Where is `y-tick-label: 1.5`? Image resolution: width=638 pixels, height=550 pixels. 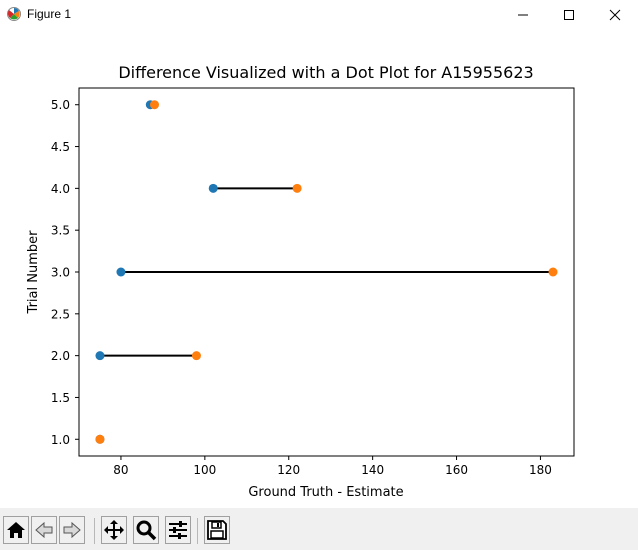
y-tick-label: 1.5 is located at coordinates (60, 398).